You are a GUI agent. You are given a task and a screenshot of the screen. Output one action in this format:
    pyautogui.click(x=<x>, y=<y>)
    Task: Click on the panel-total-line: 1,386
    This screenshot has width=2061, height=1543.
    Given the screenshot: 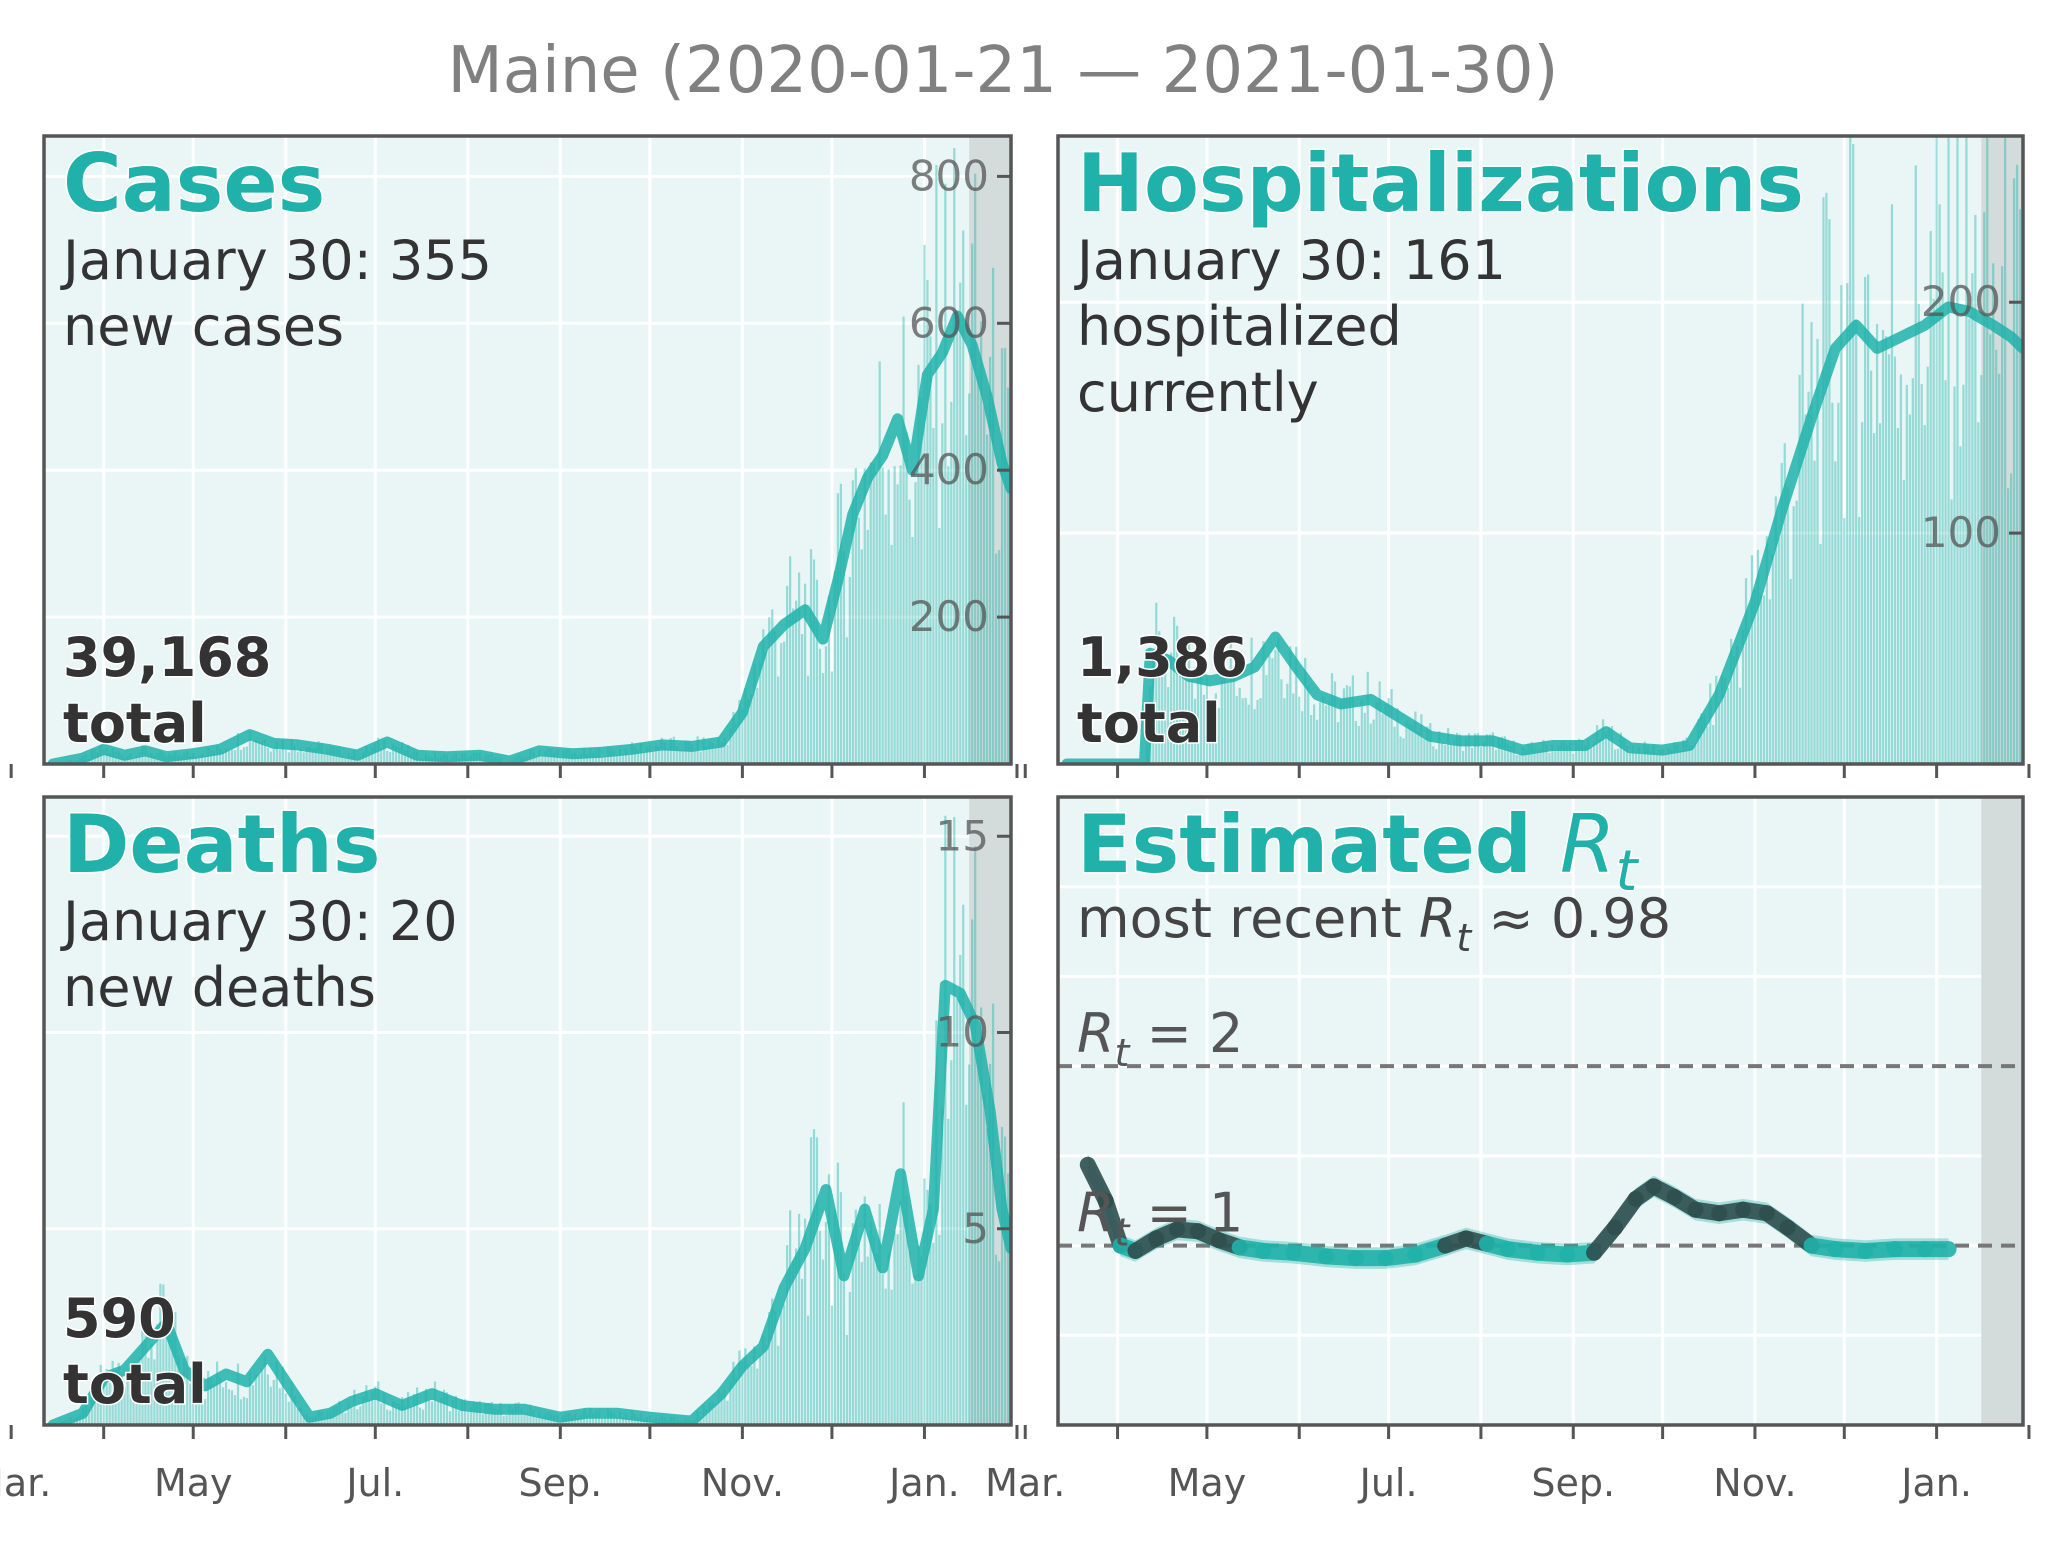 What is the action you would take?
    pyautogui.click(x=1162, y=657)
    